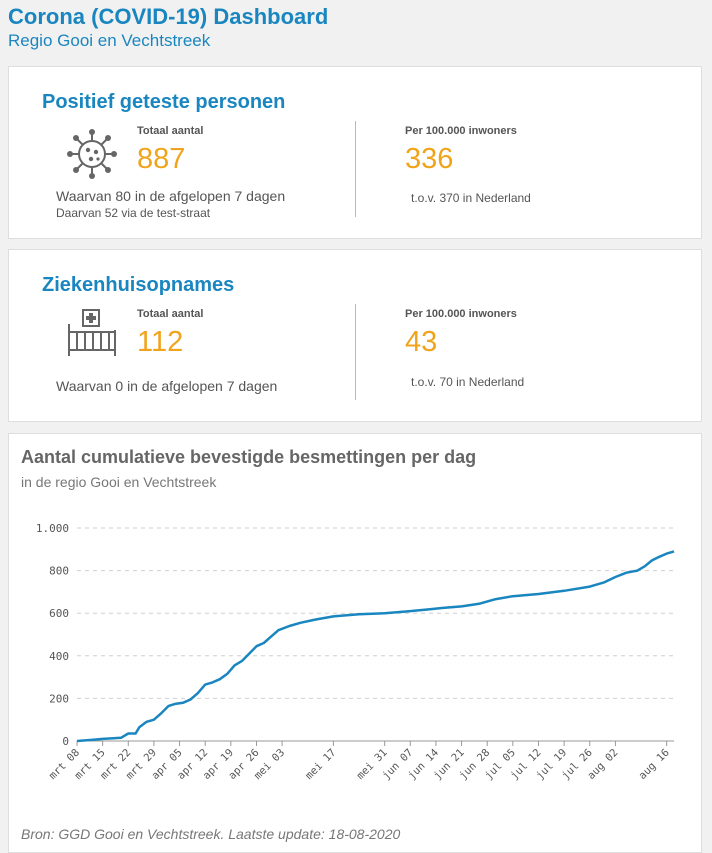 The image size is (712, 853). What do you see at coordinates (161, 159) in the screenshot?
I see `total-value: 887` at bounding box center [161, 159].